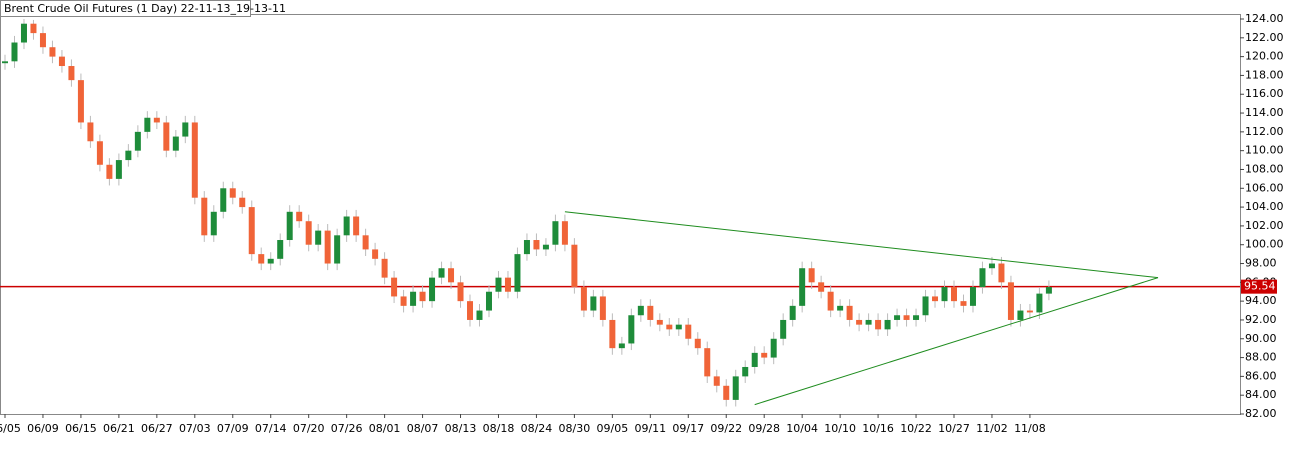  I want to click on x-tick-label: 07/20, so click(309, 428).